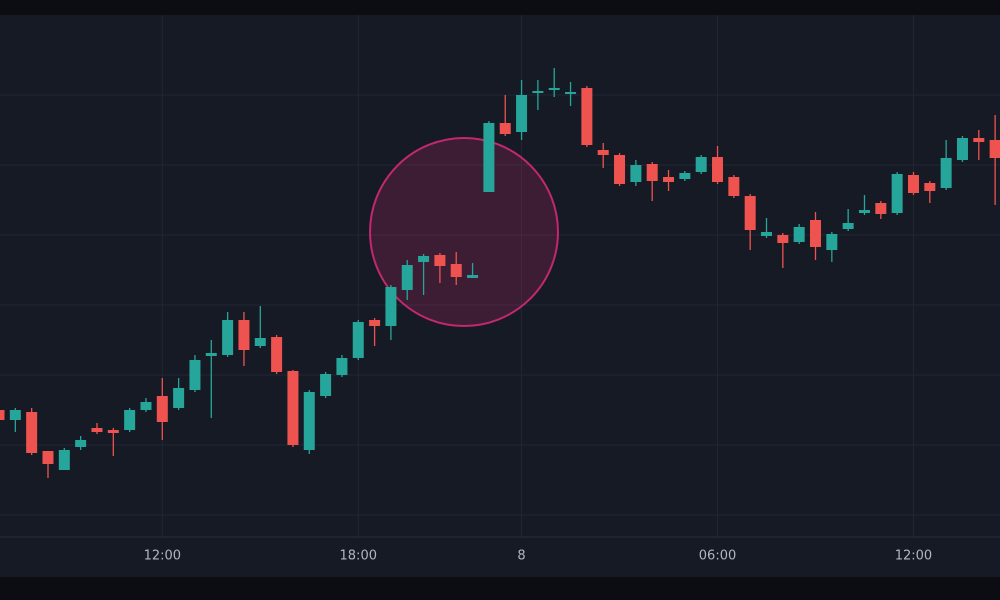  Describe the element at coordinates (464, 232) in the screenshot. I see `highlight-circle` at that location.